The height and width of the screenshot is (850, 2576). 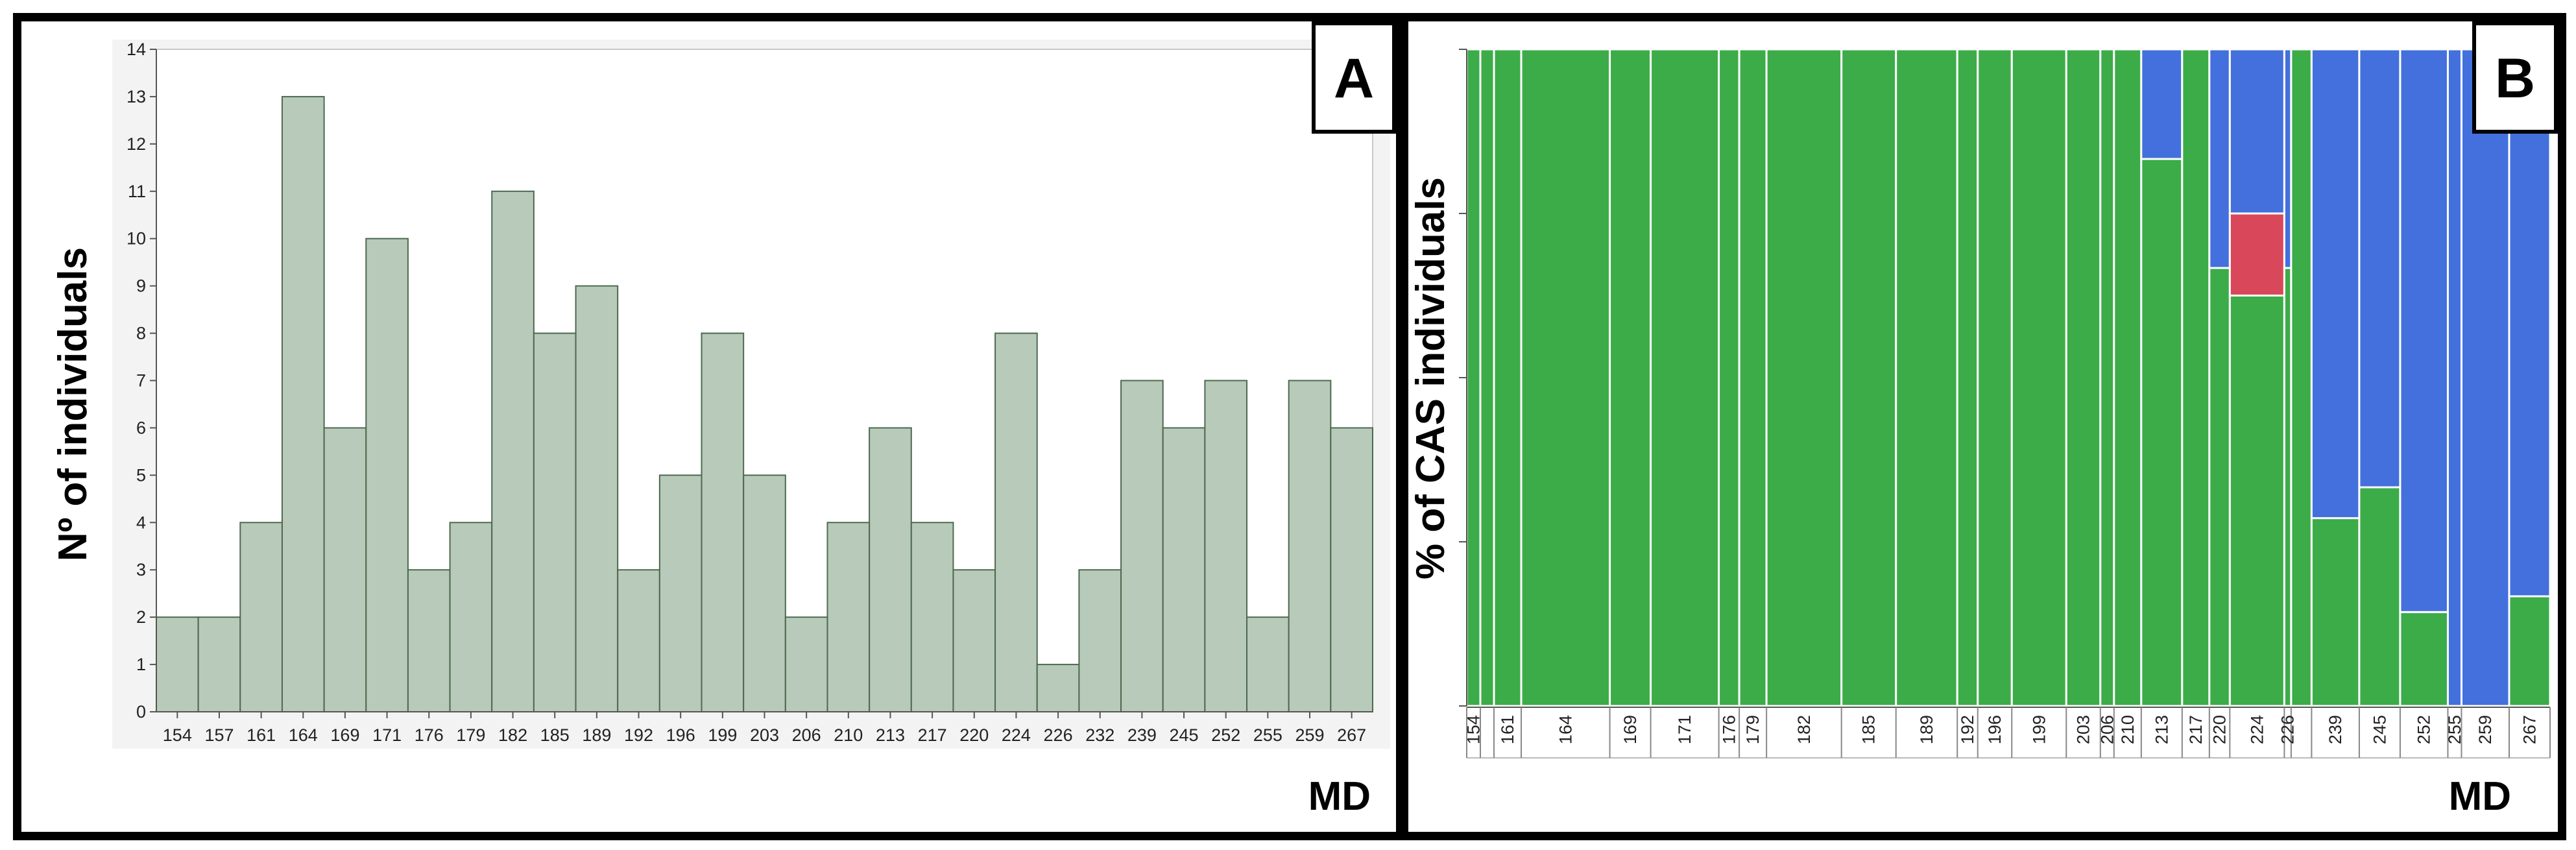 What do you see at coordinates (1354, 77) in the screenshot?
I see `panel-label-box` at bounding box center [1354, 77].